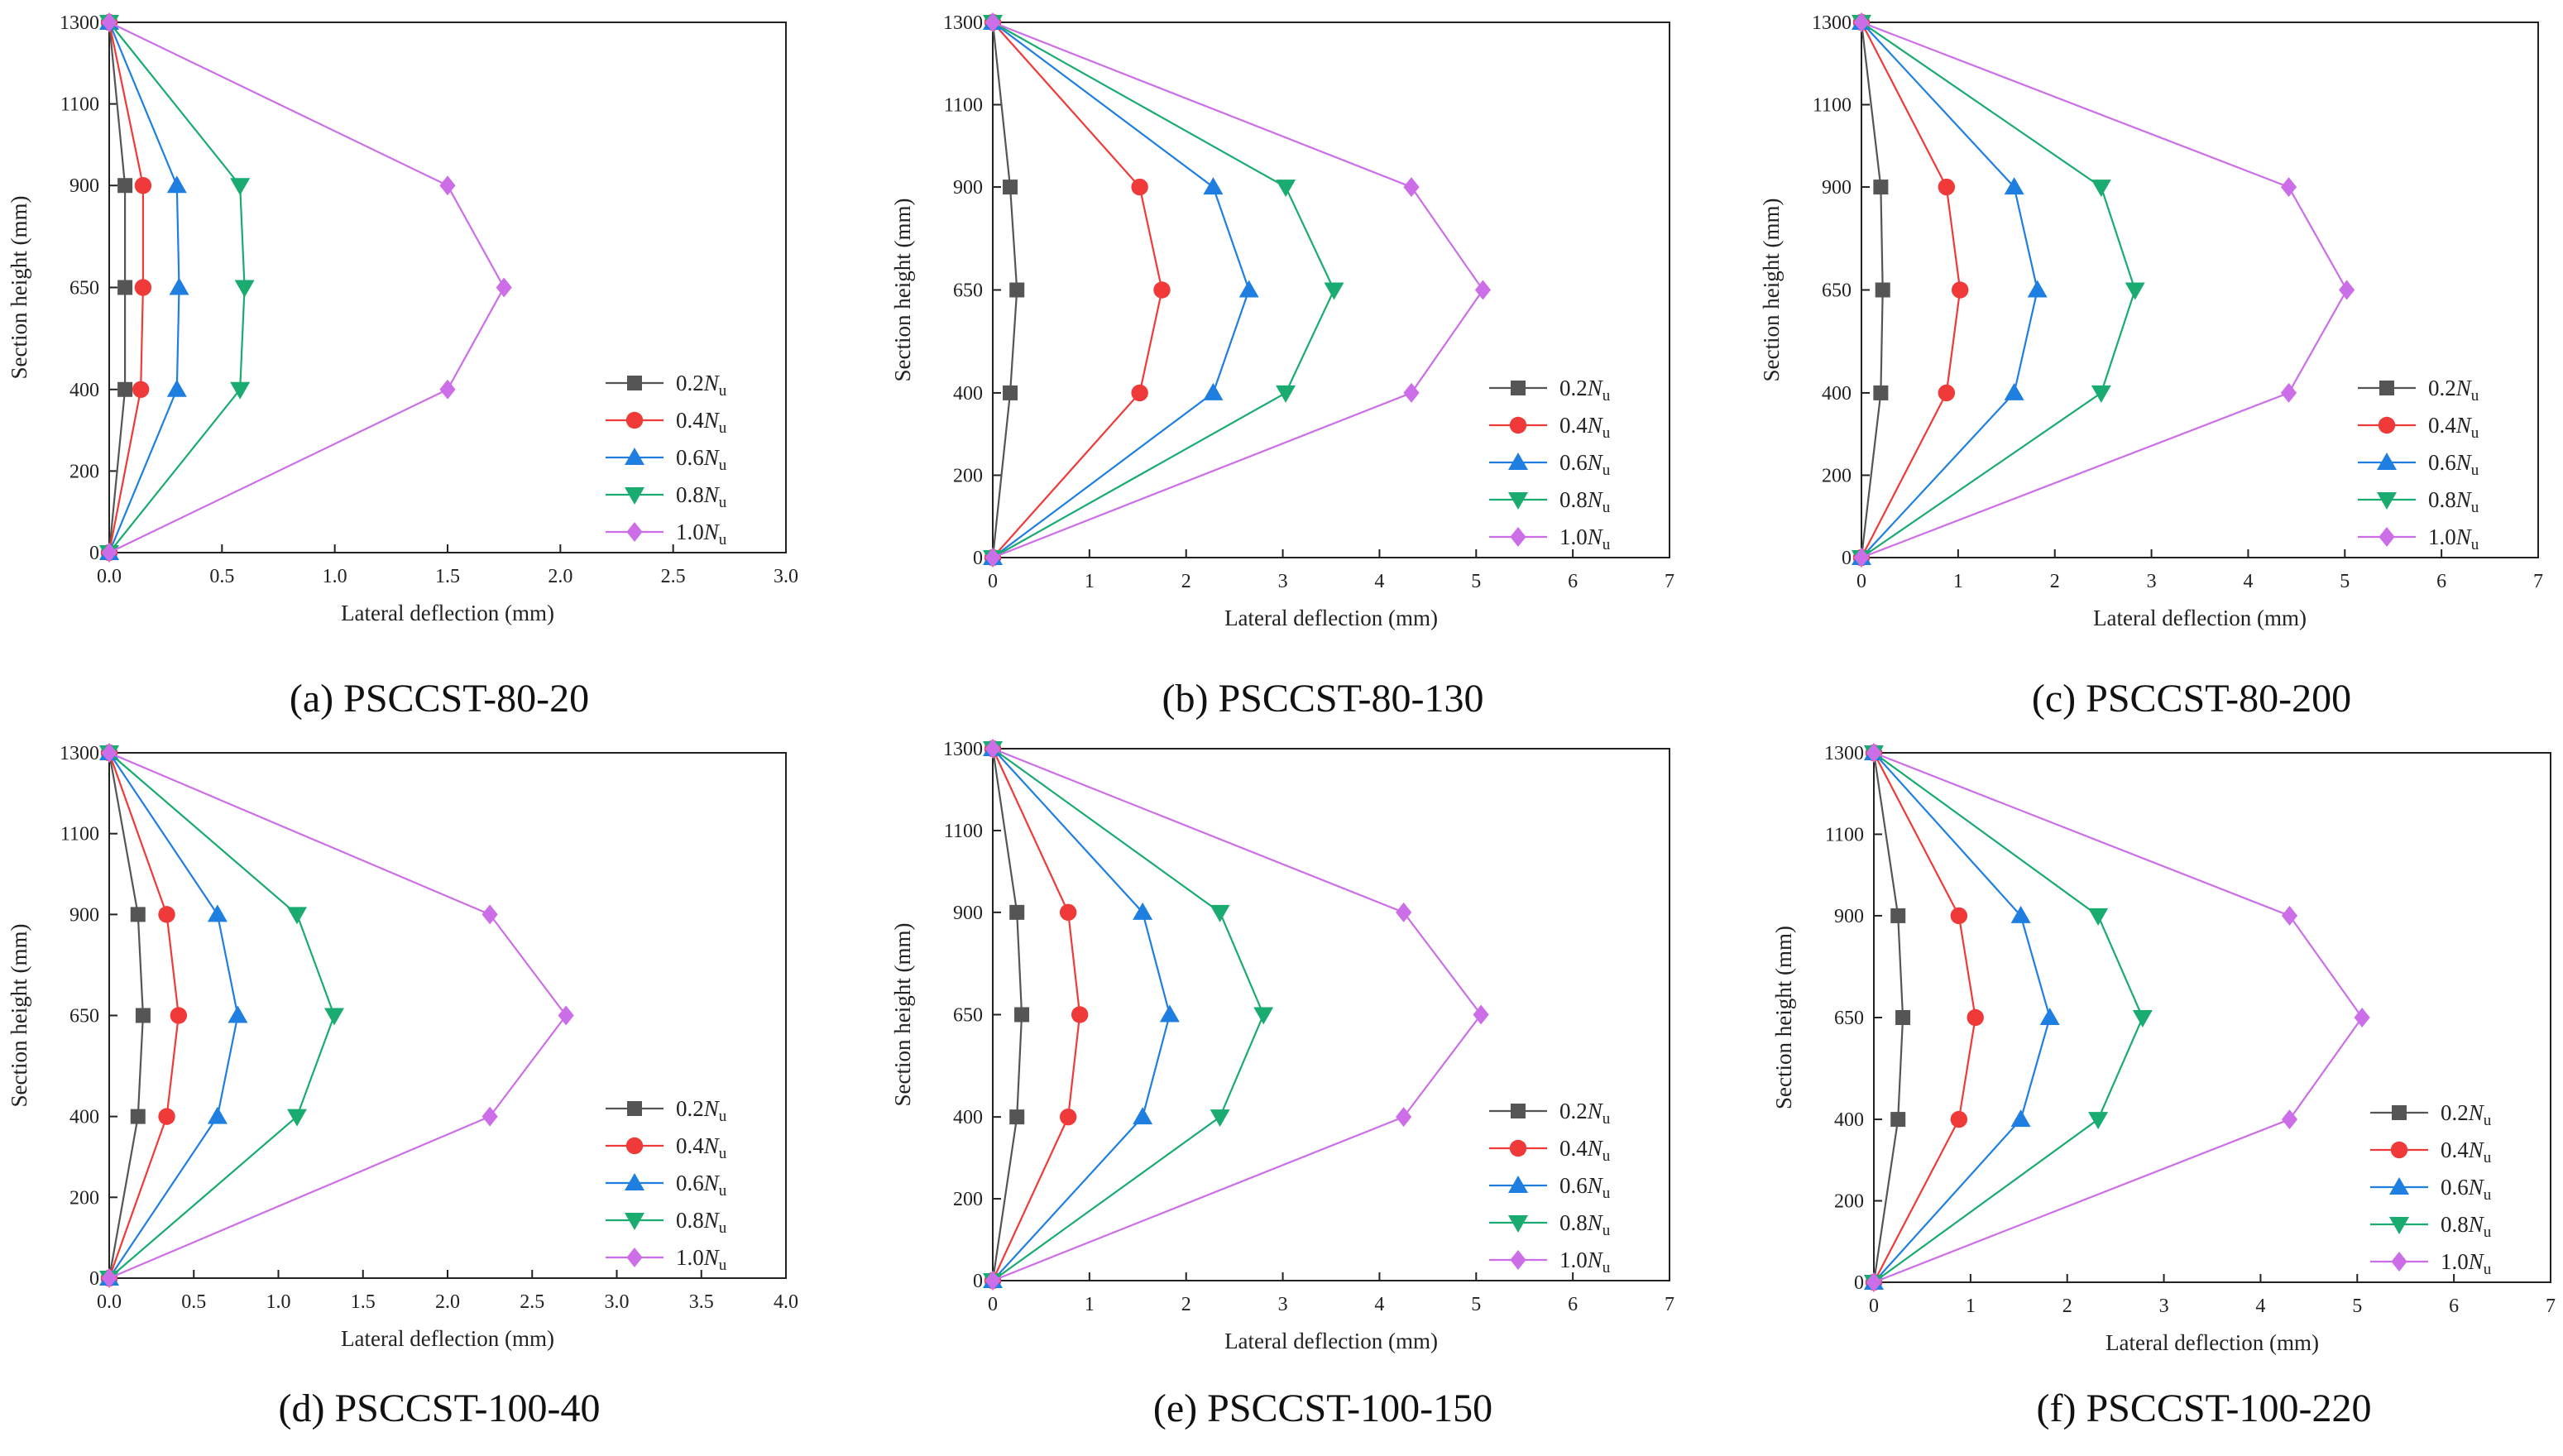 This screenshot has height=1456, width=2563. Describe the element at coordinates (1573, 1304) in the screenshot. I see `x-tick-label: 6` at that location.